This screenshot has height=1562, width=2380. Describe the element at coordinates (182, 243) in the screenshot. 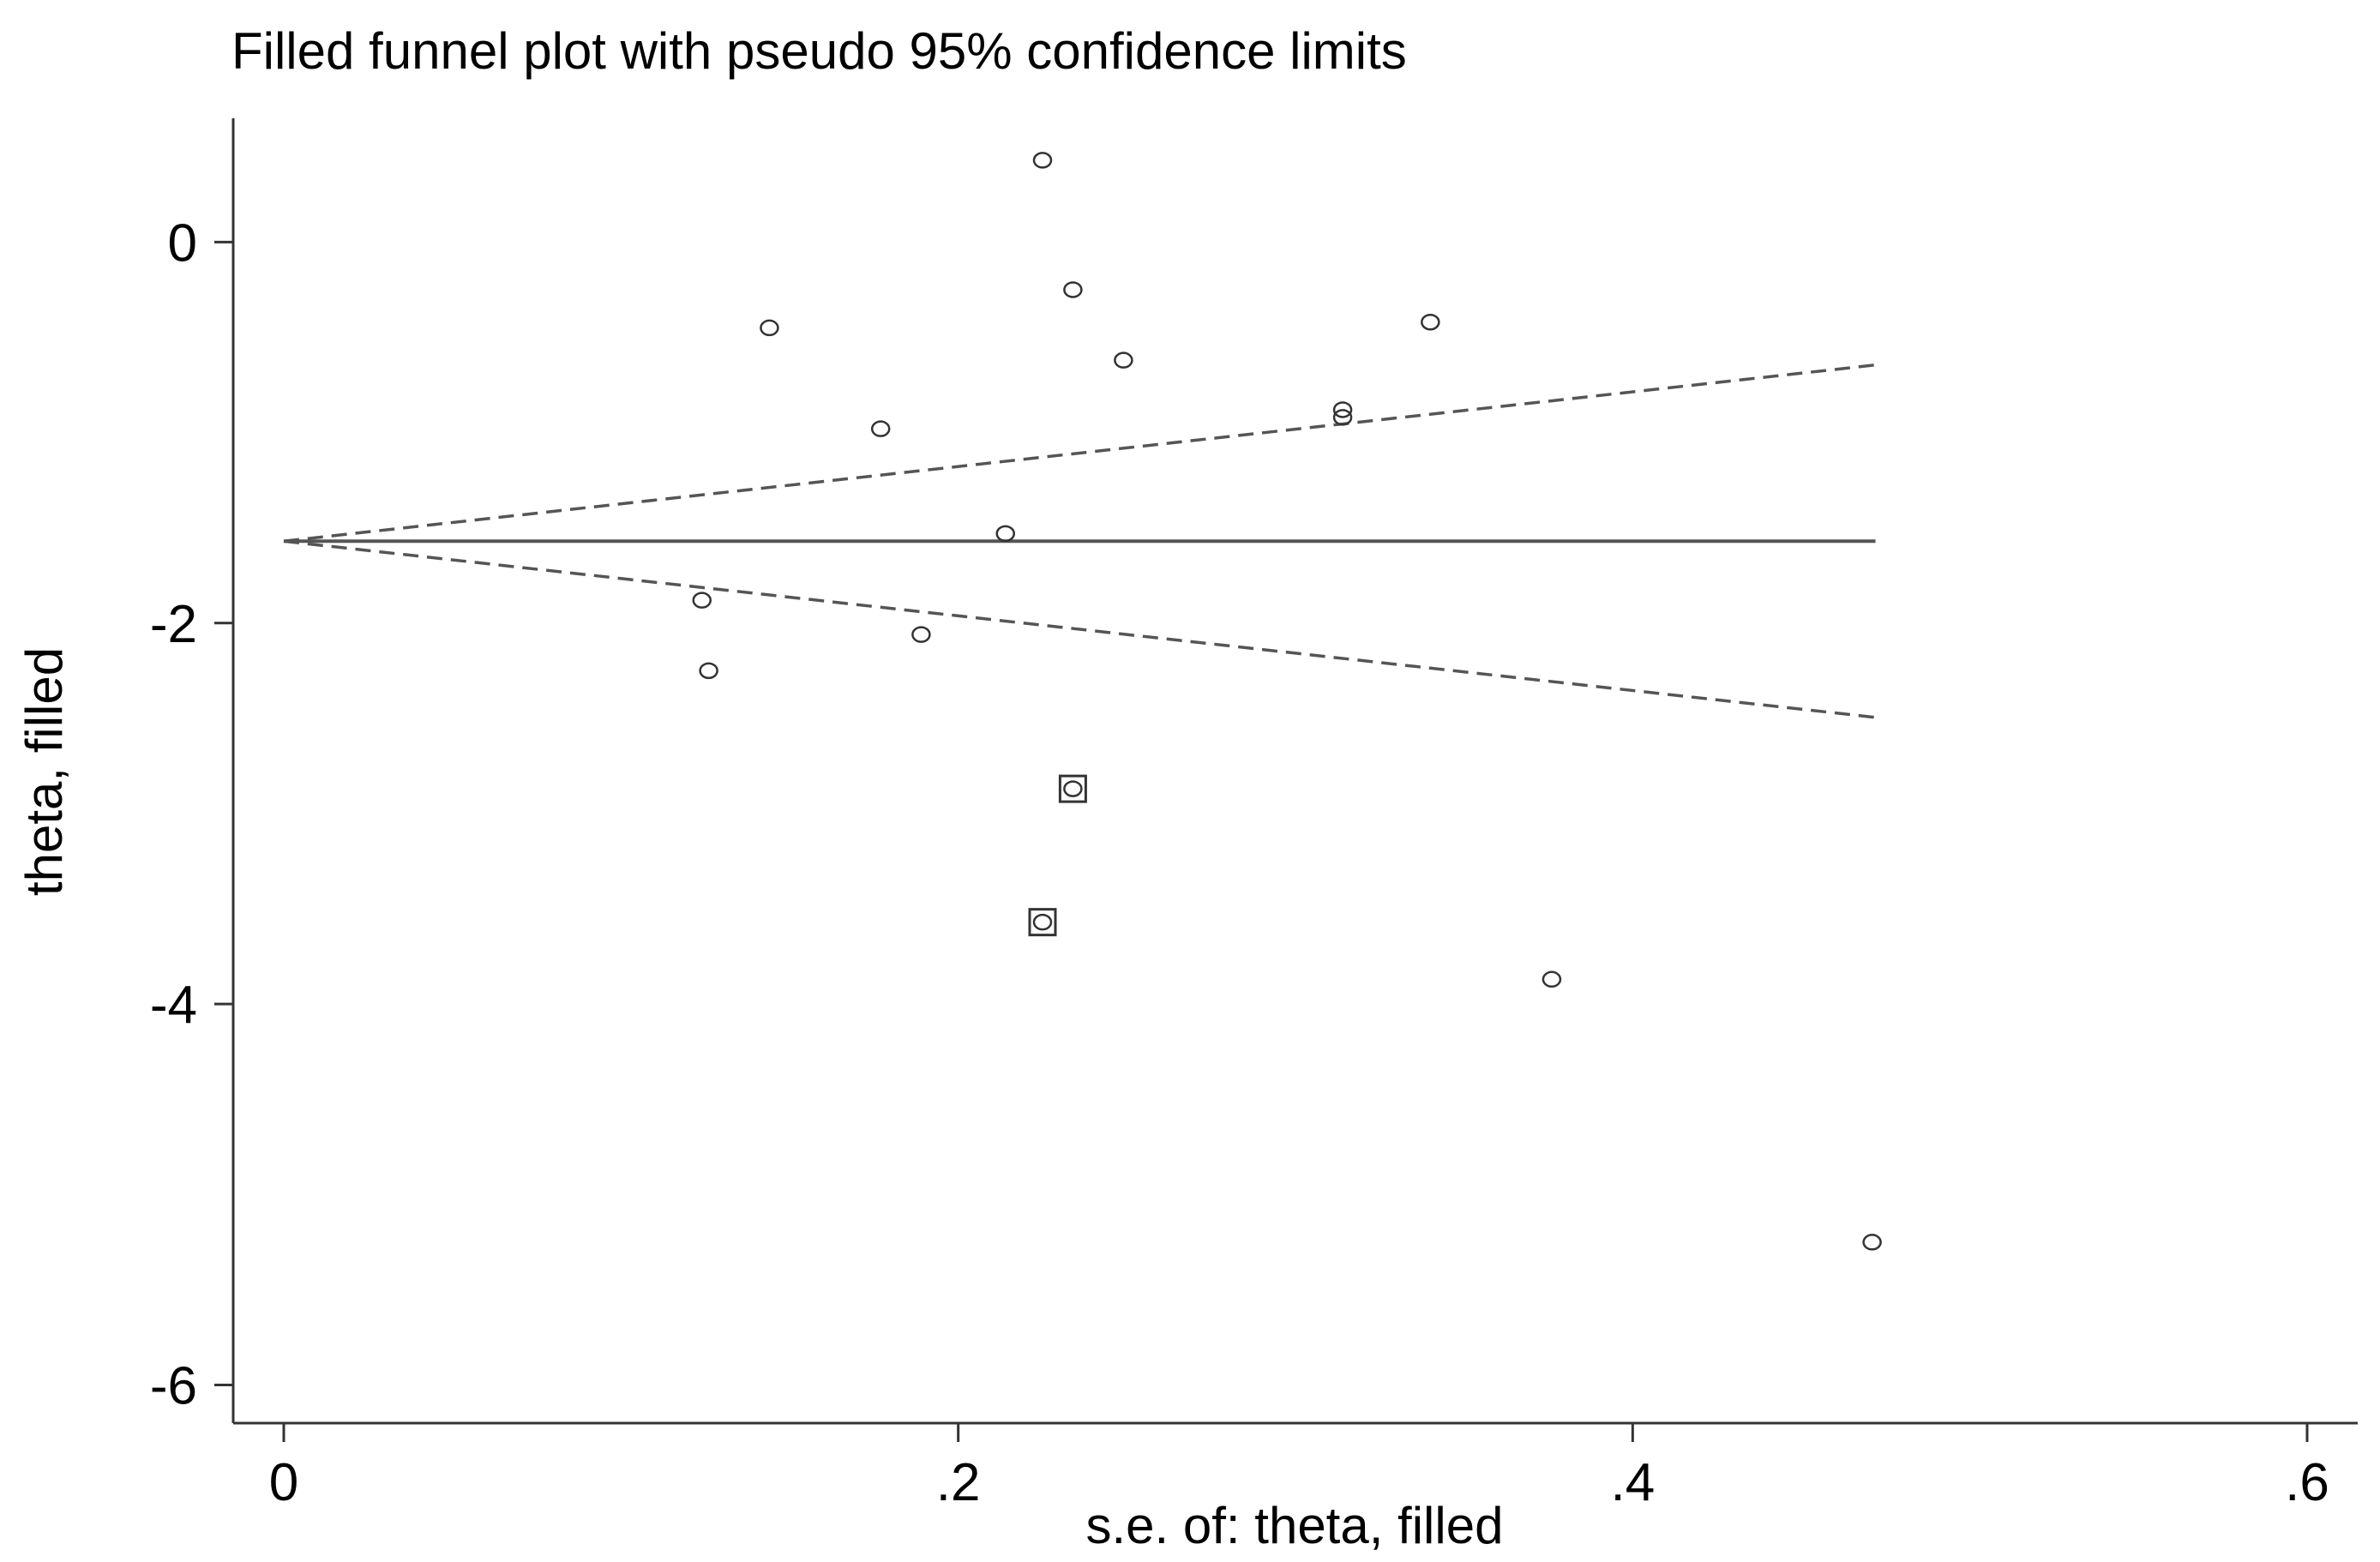

I see `y-tick-label: 0` at that location.